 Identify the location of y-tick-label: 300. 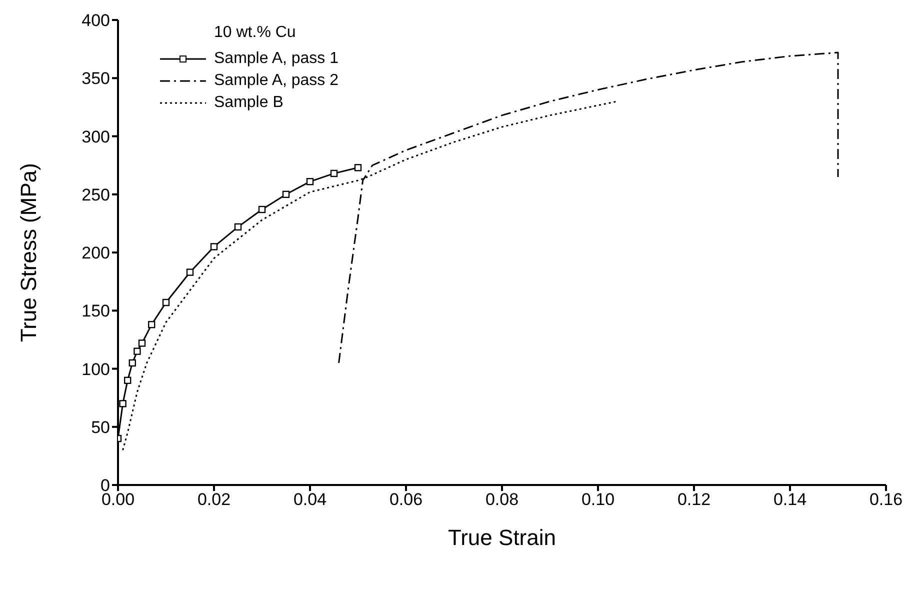
(96, 136).